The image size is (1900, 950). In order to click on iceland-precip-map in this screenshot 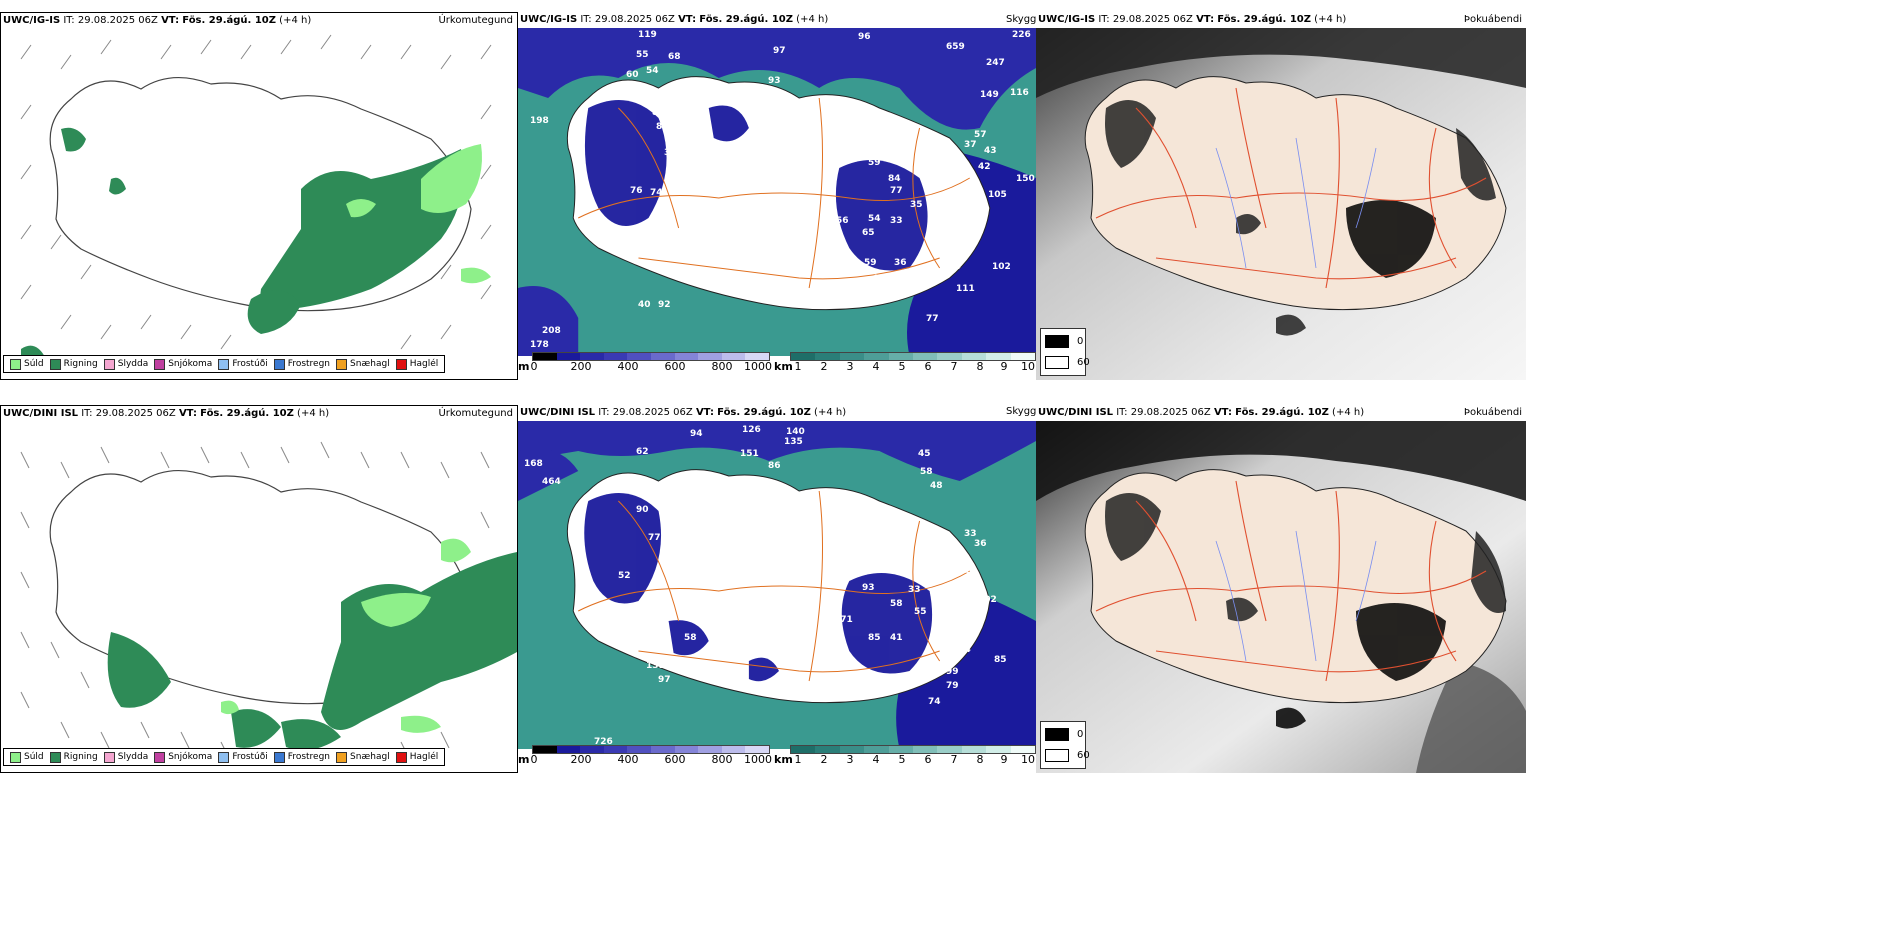, I will do `click(268, 600)`.